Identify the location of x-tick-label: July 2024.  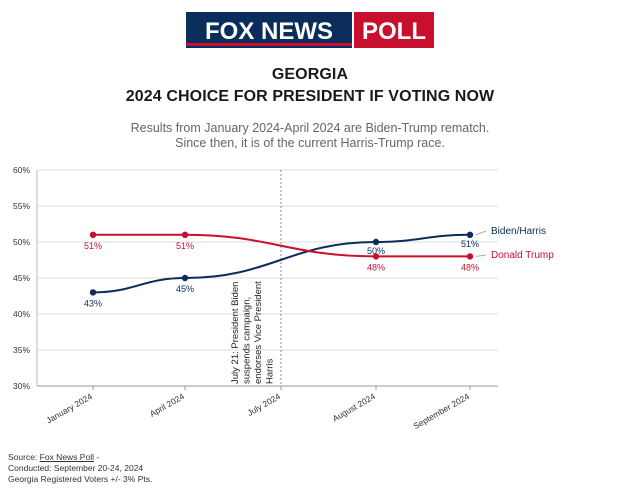
(263, 404).